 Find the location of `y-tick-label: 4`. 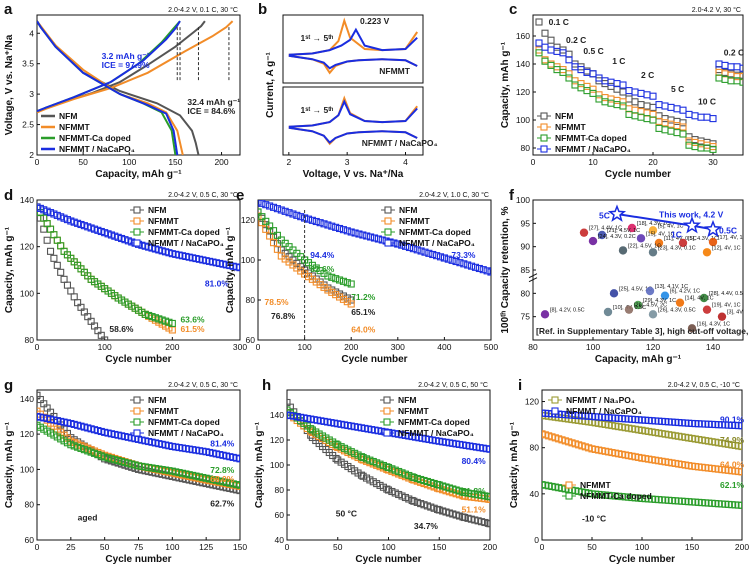

y-tick-label: 4 is located at coordinates (31, 33).